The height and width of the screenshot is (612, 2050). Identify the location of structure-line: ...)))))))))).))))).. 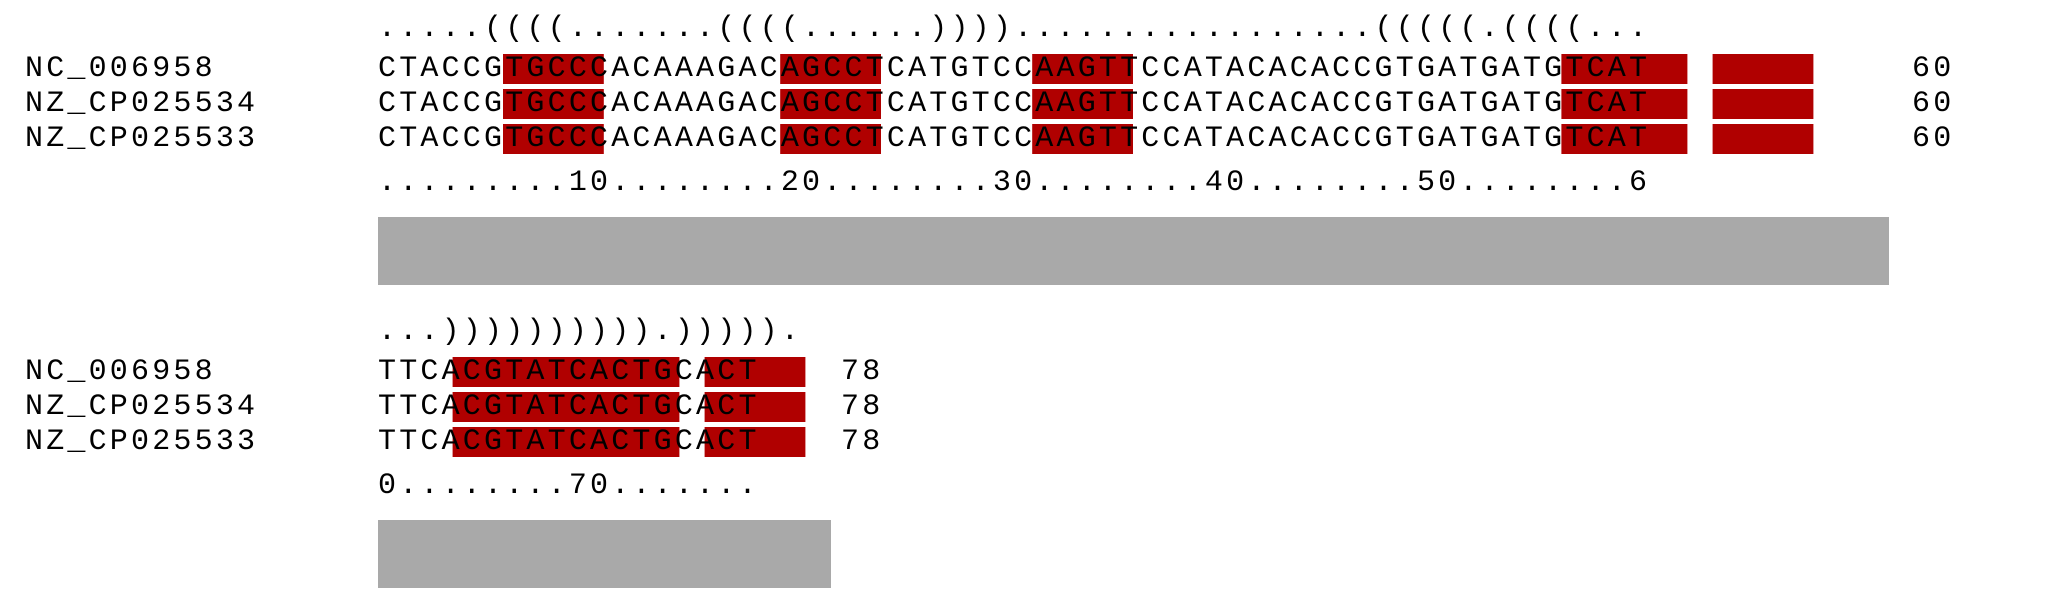
(590, 332).